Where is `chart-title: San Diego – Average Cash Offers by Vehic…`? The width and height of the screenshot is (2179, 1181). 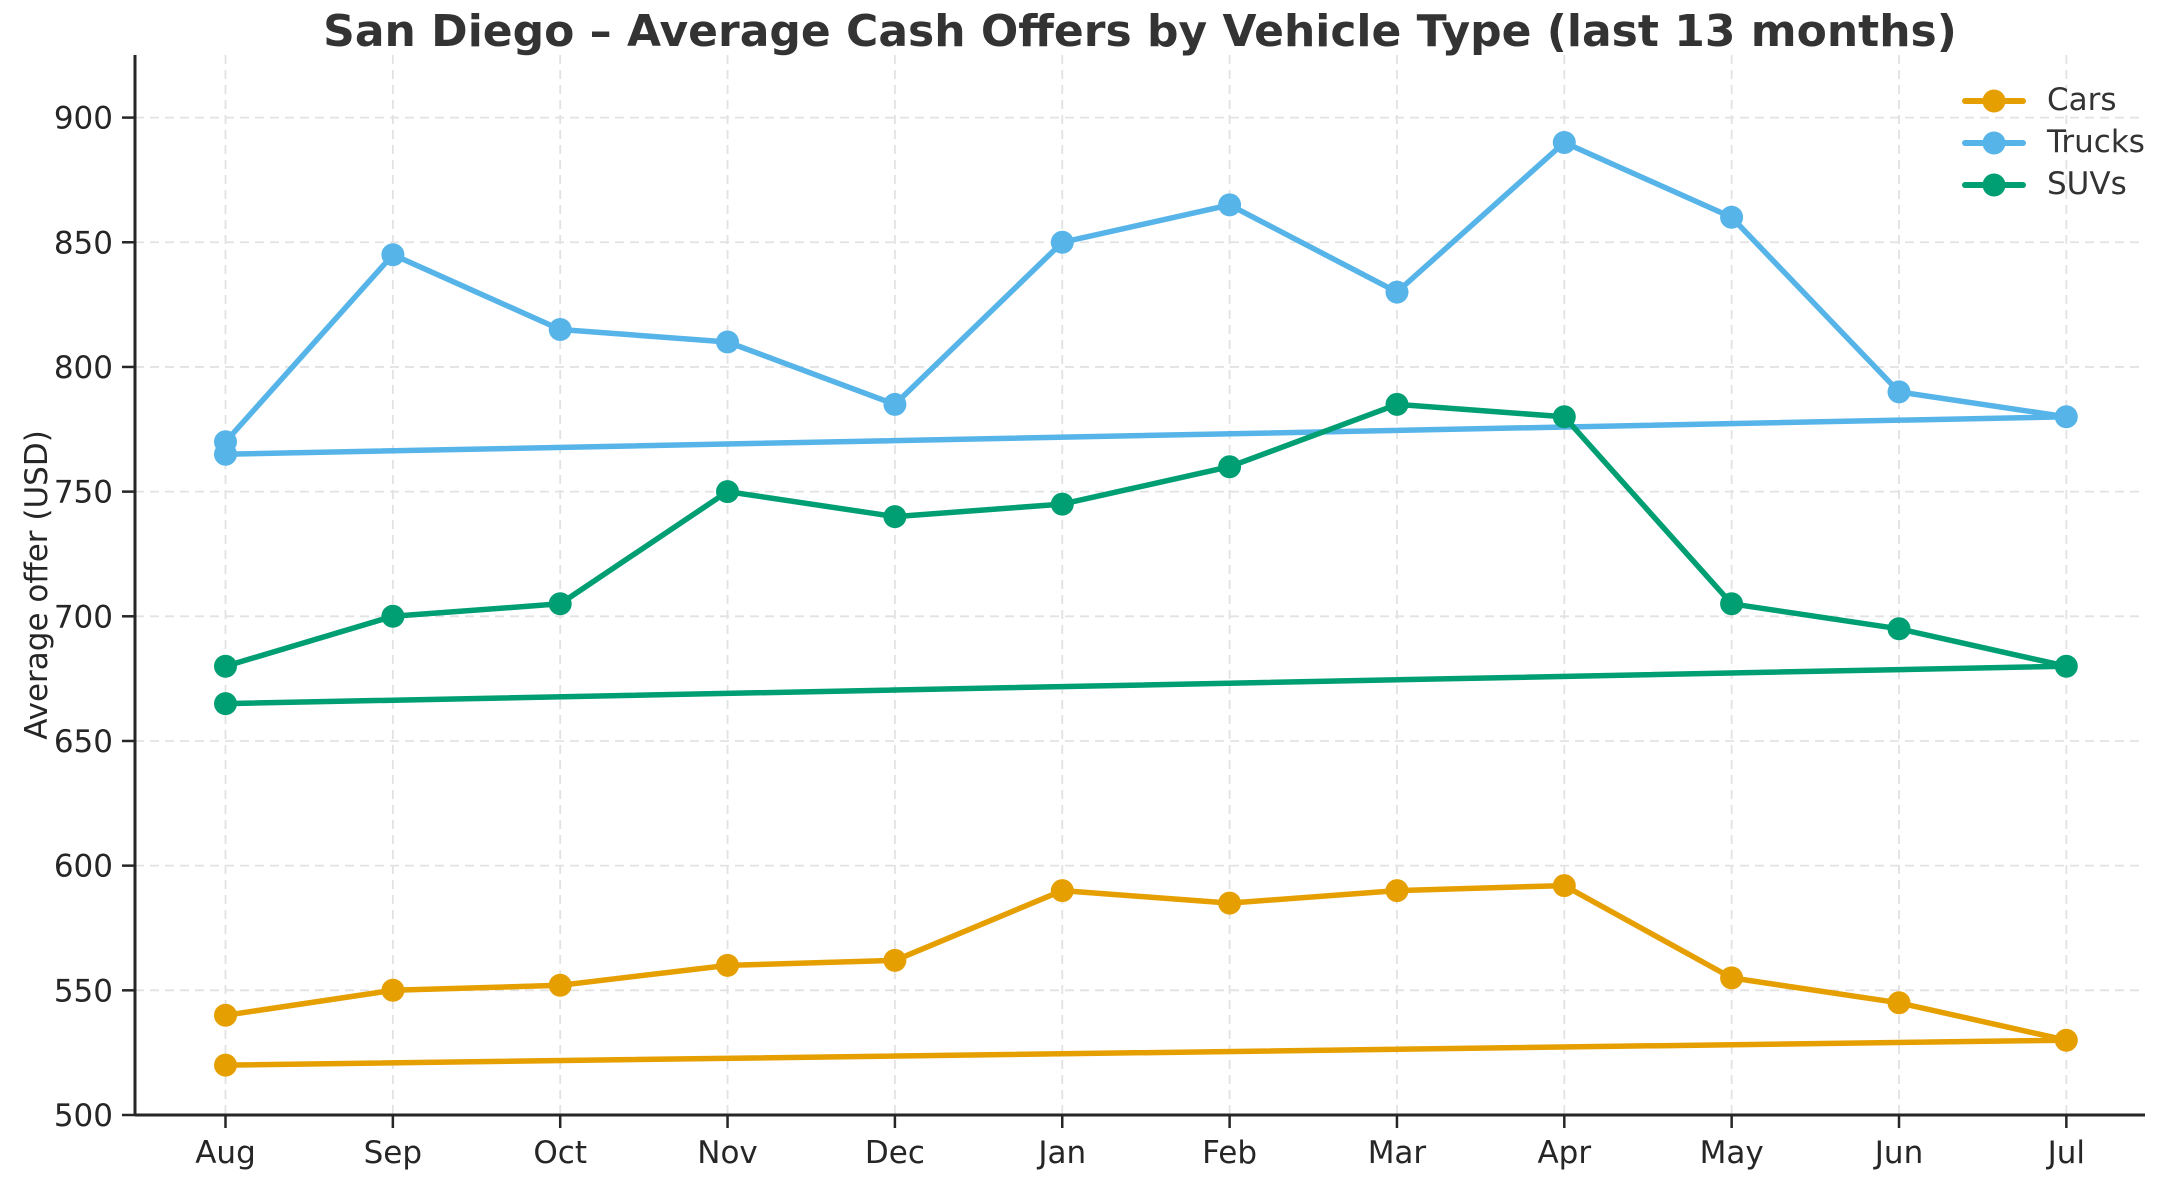
chart-title: San Diego – Average Cash Offers by Vehic… is located at coordinates (1140, 31).